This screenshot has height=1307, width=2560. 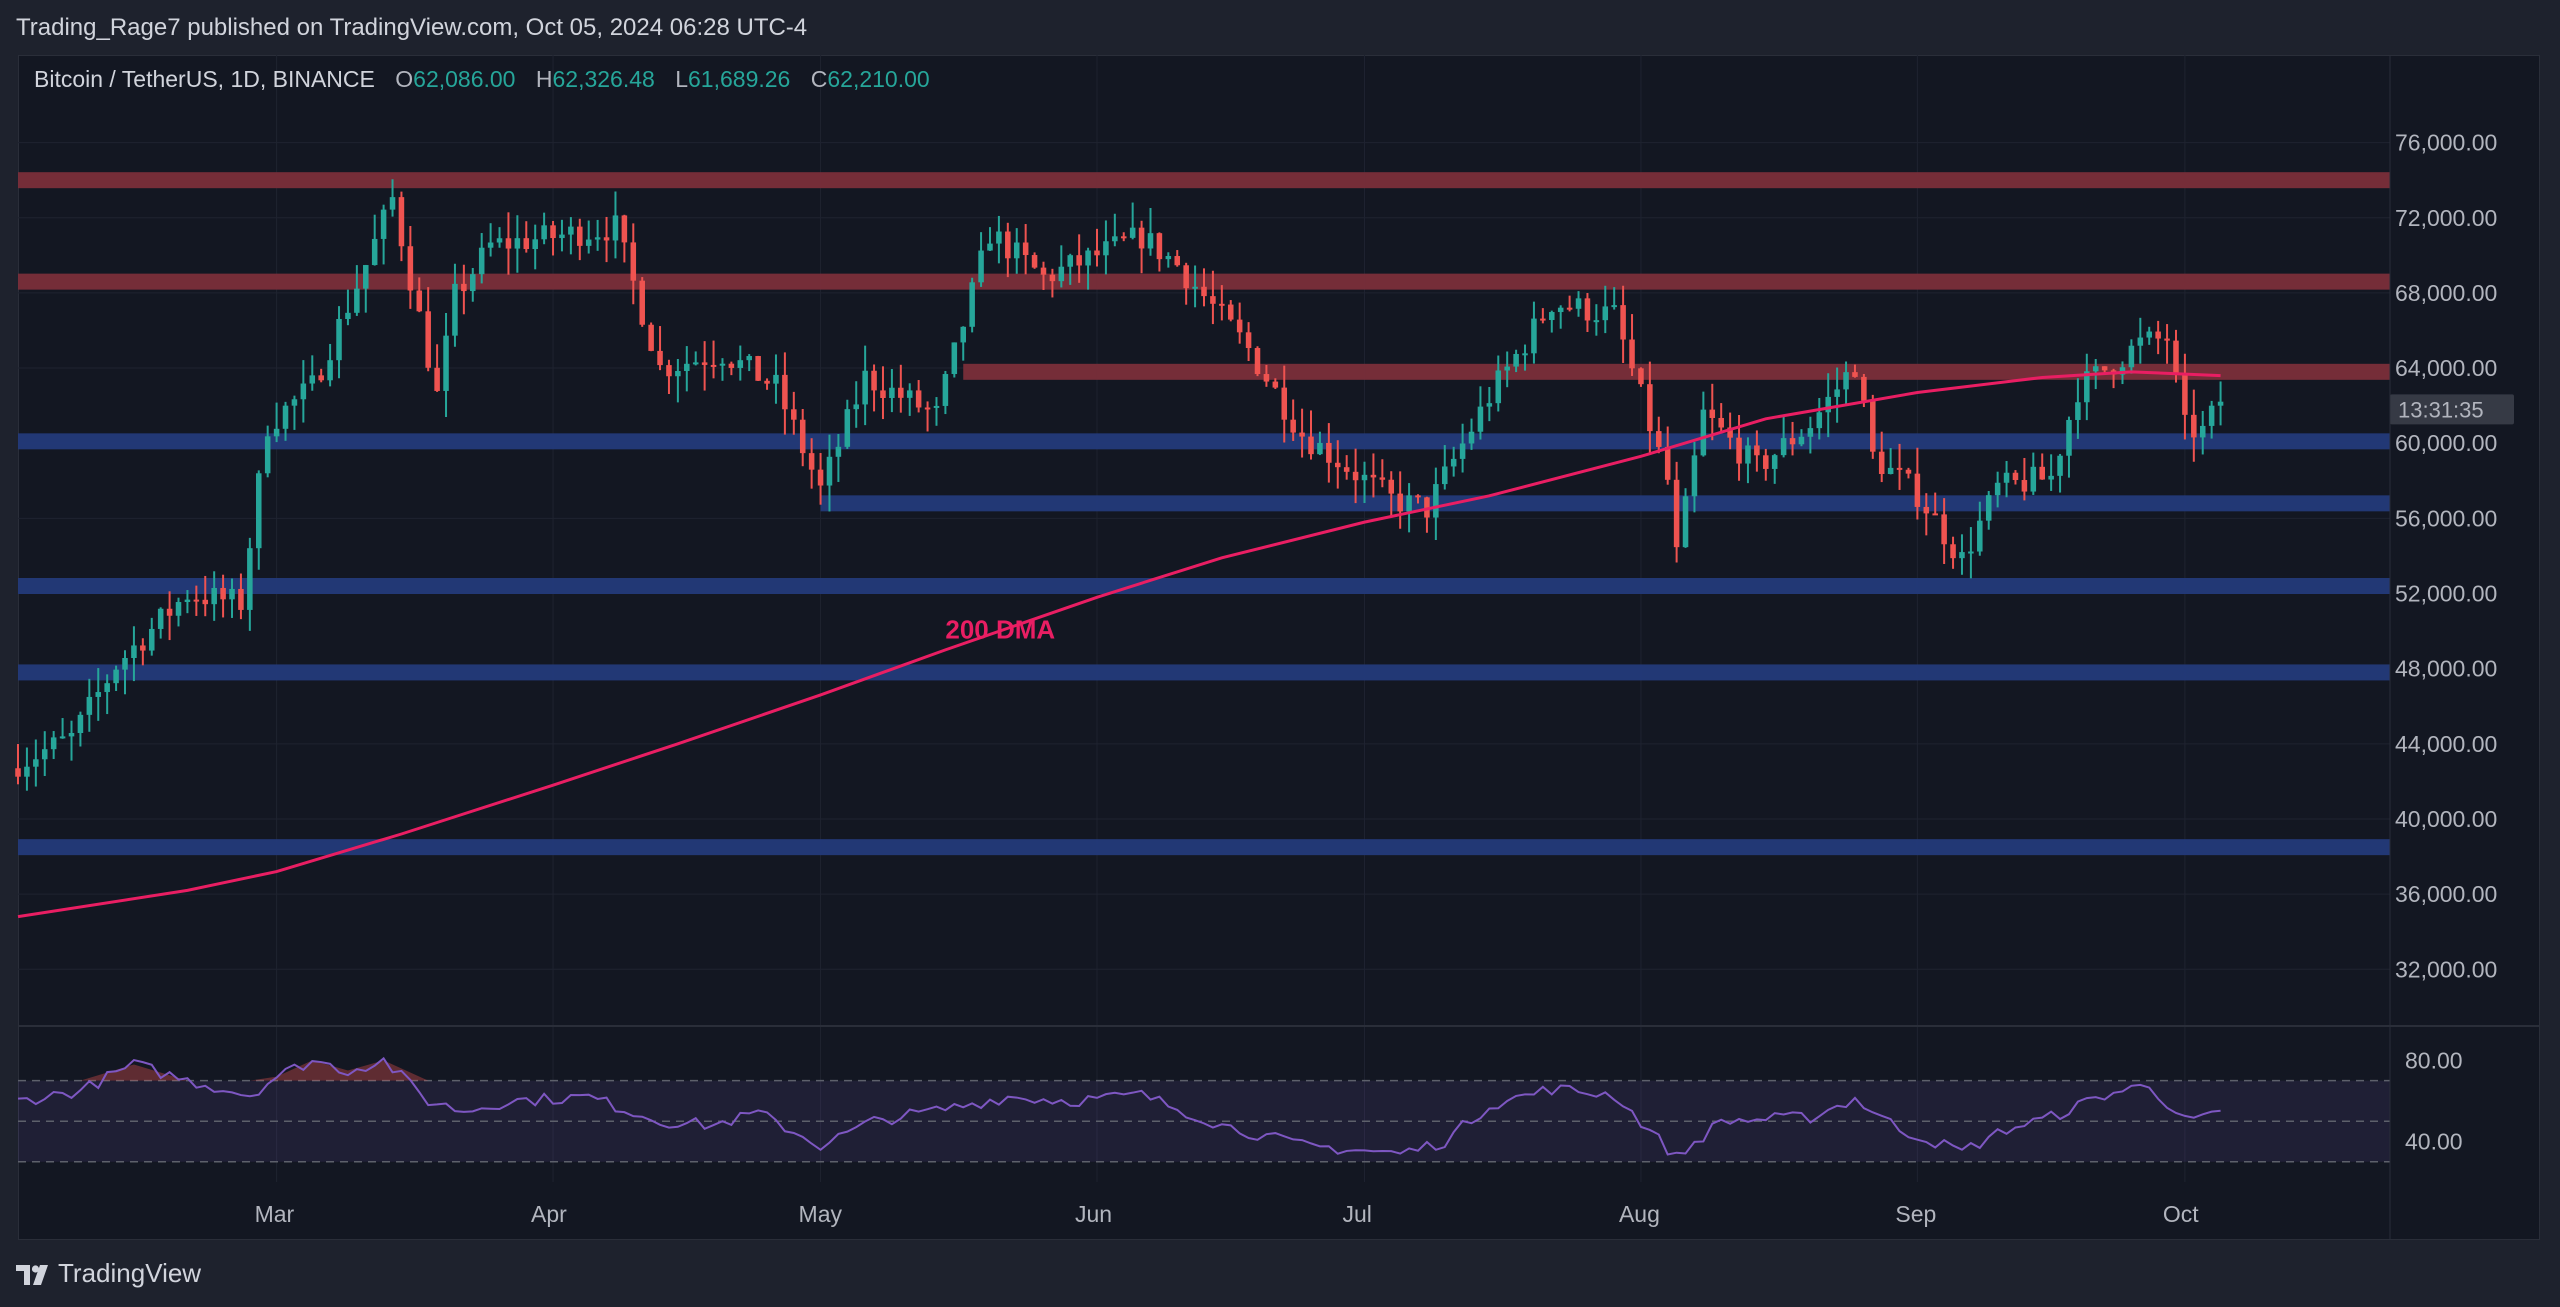 I want to click on tradingview-logo-icon, so click(x=32, y=1275).